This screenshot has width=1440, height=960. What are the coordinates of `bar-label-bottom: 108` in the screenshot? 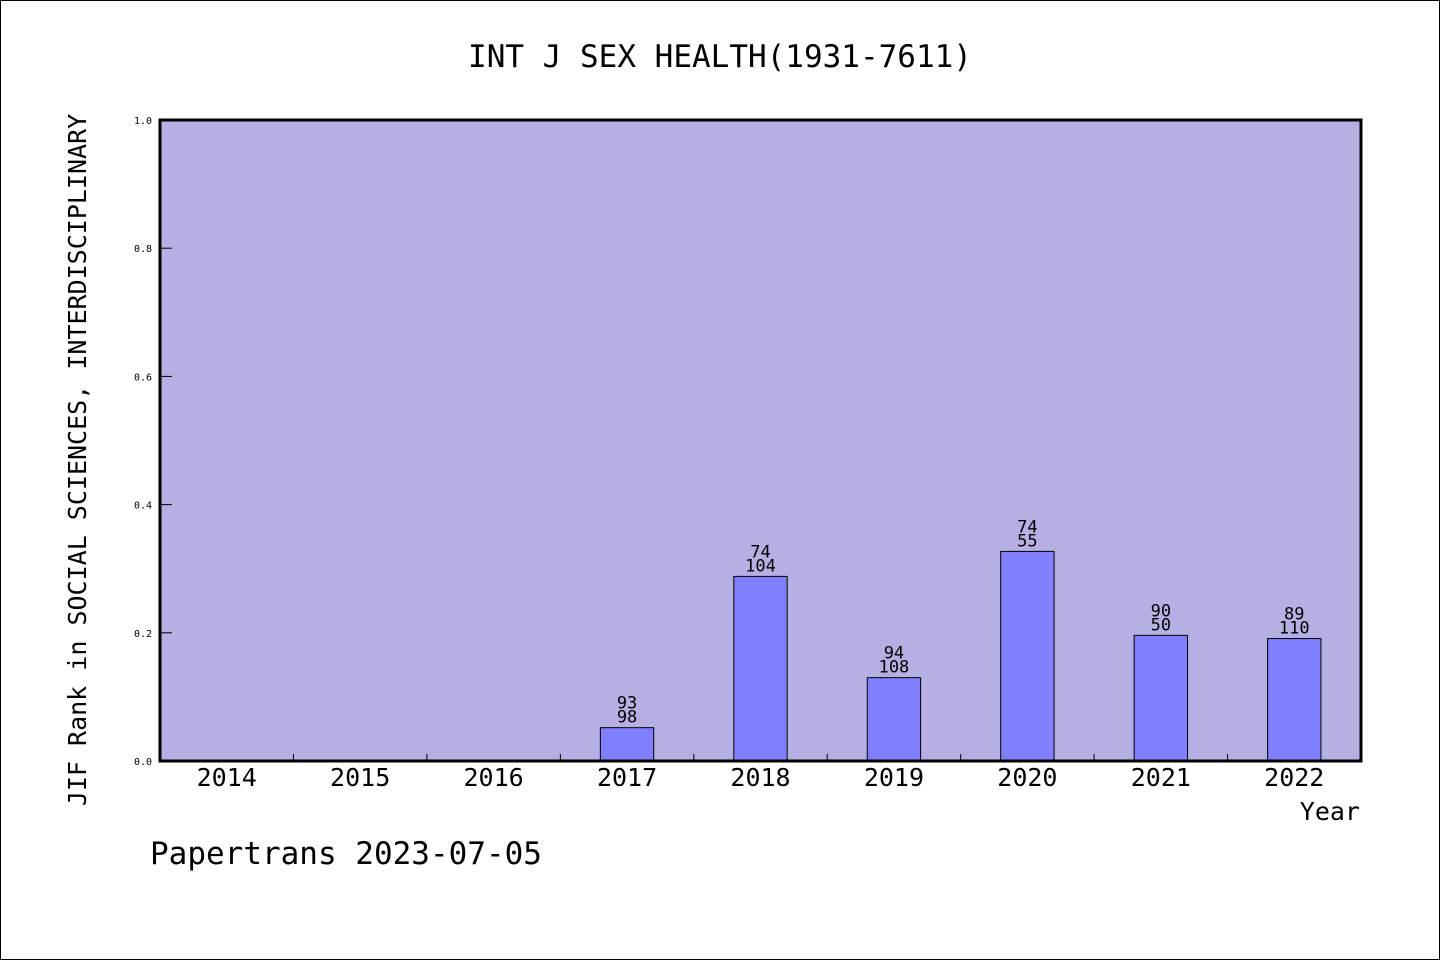 It's located at (894, 668).